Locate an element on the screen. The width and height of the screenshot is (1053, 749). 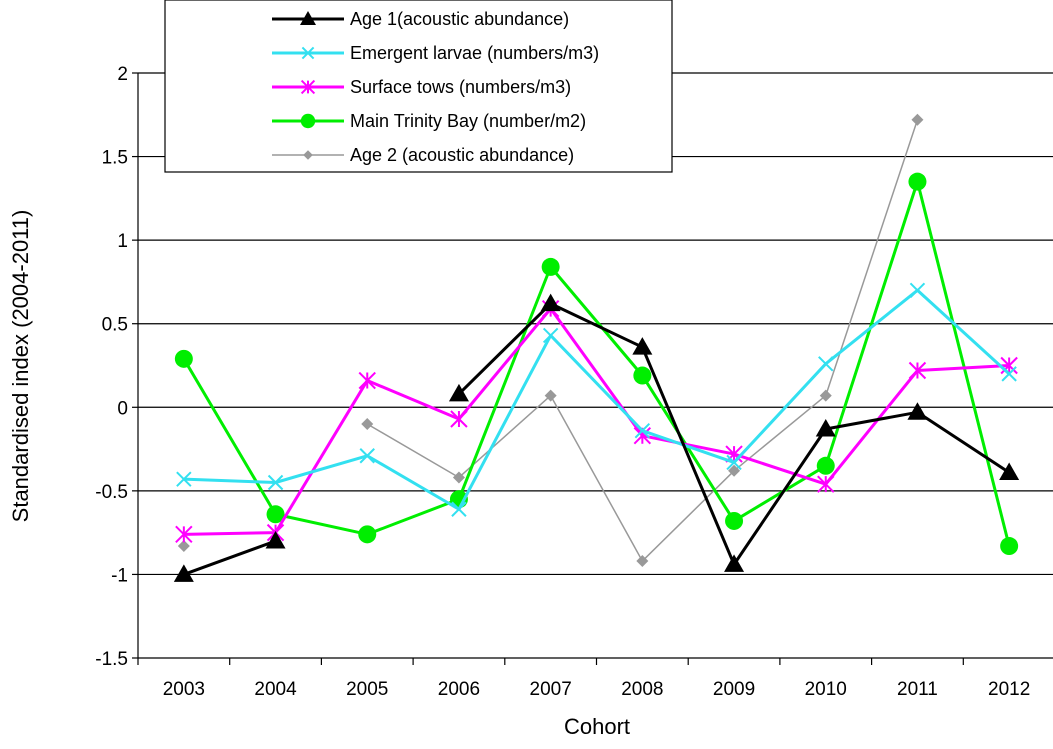
legend-box is located at coordinates (418, 86).